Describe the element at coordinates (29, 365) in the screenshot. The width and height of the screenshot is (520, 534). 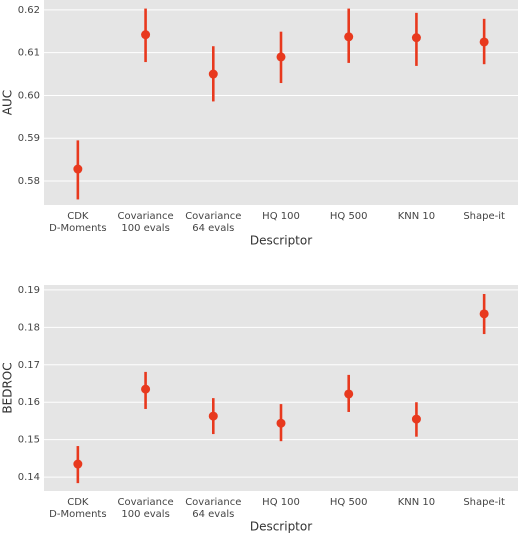
I see `y-tick-label: 0.17` at that location.